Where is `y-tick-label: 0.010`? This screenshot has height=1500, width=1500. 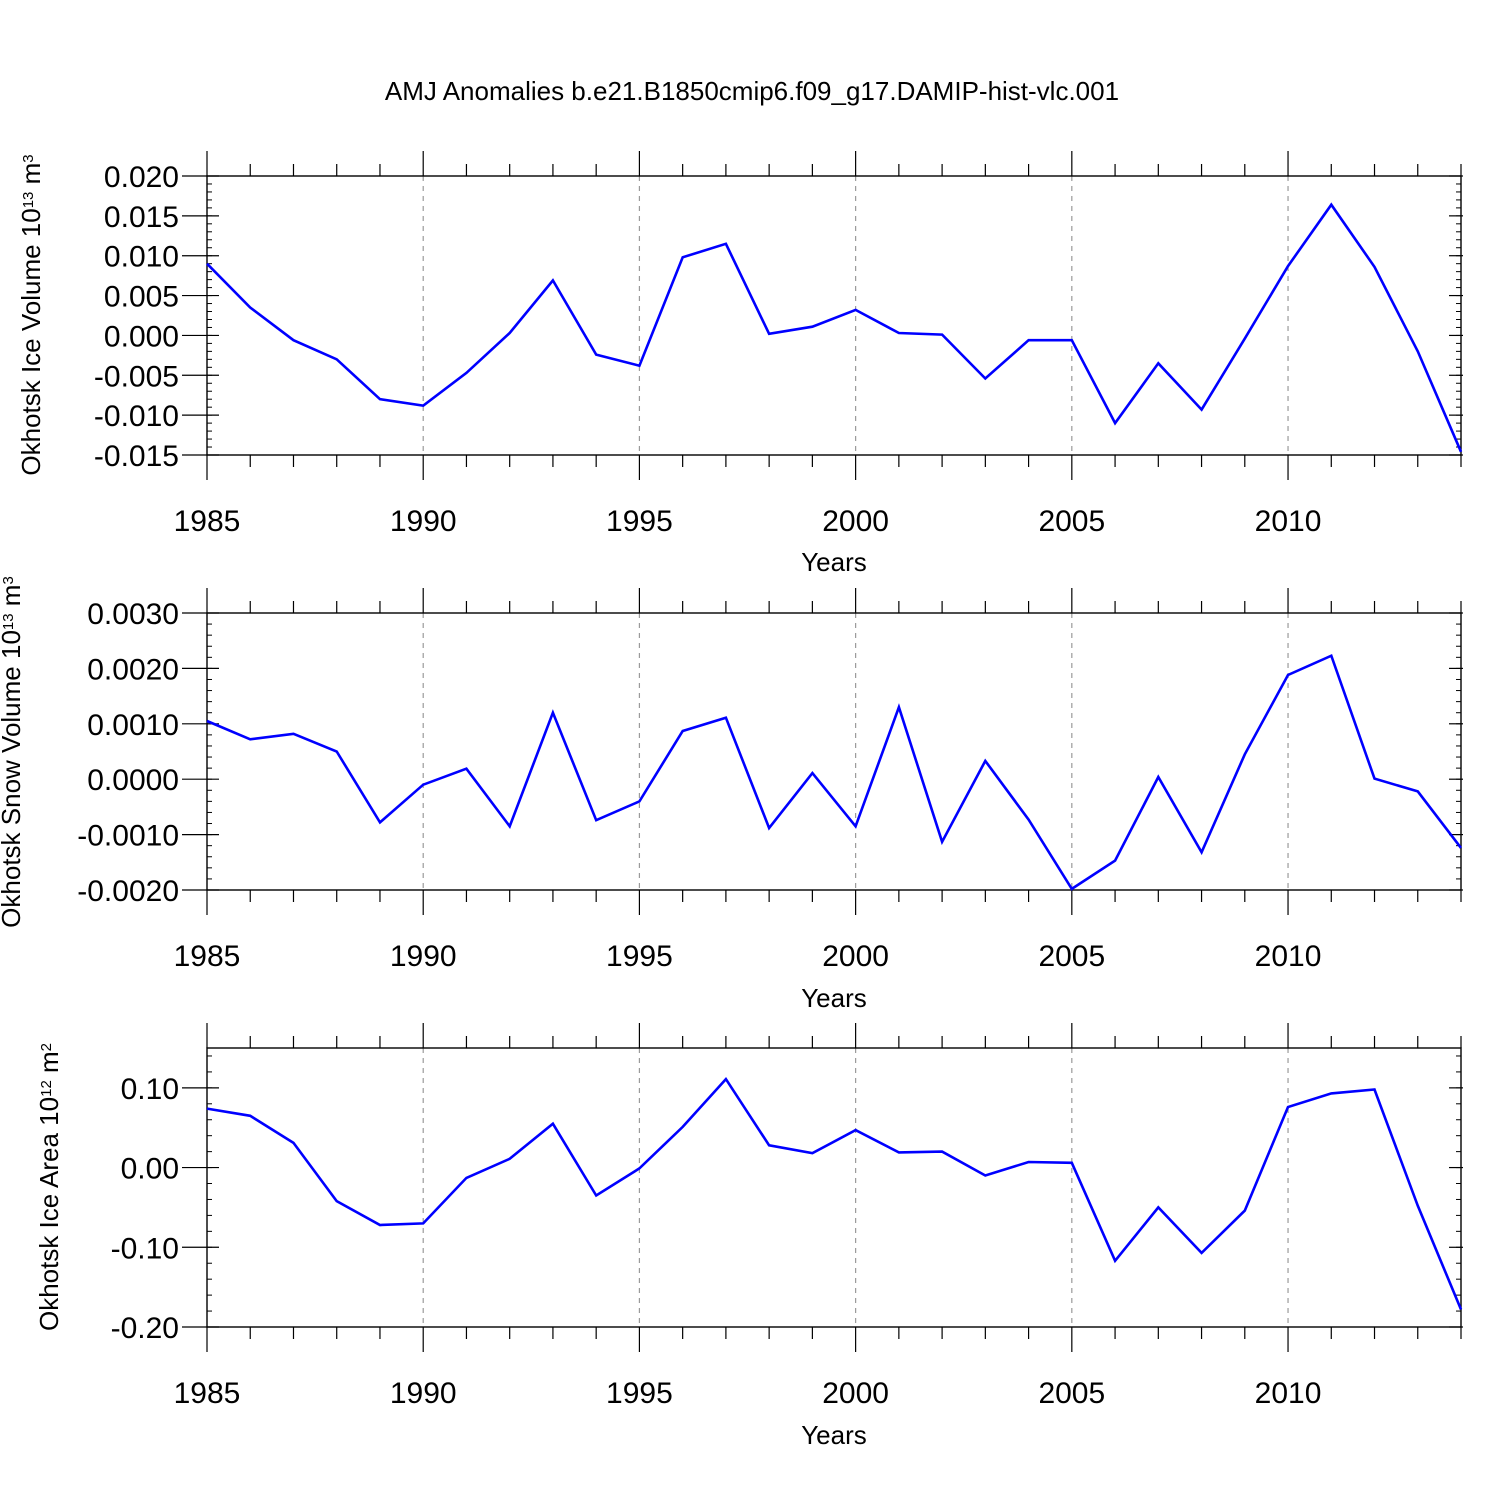 y-tick-label: 0.010 is located at coordinates (141, 257).